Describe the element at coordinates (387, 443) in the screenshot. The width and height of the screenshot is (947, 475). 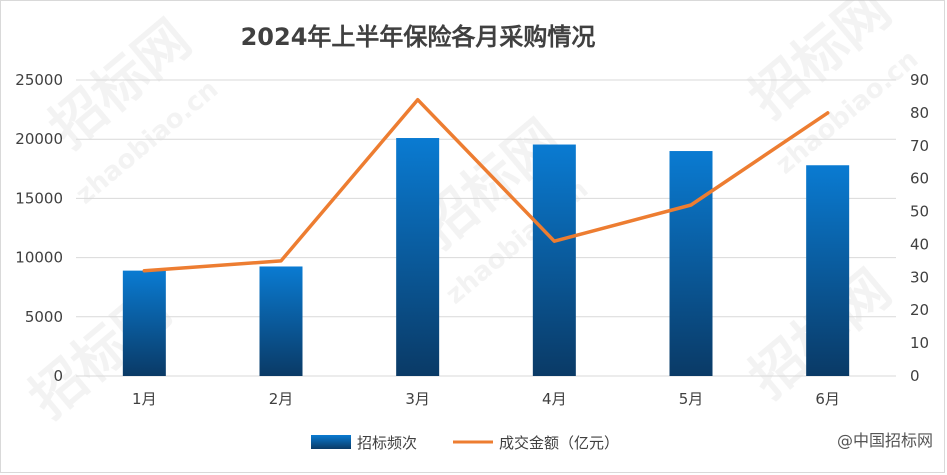
I see `legend-label-bar: 招标频次` at that location.